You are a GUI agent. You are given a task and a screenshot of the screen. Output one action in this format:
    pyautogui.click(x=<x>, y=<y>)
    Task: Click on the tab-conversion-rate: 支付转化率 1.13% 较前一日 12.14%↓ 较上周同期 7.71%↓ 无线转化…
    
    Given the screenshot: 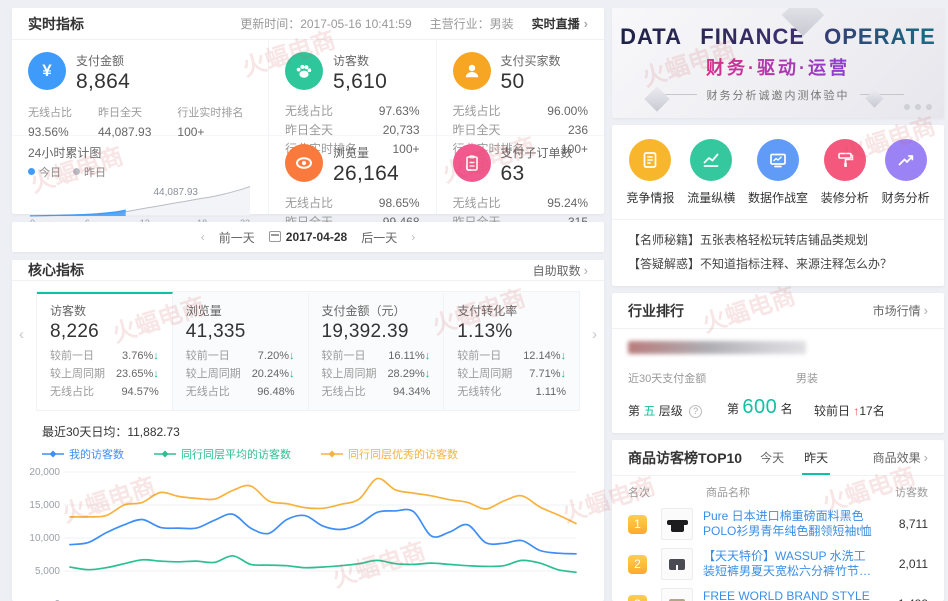 What is the action you would take?
    pyautogui.click(x=511, y=351)
    